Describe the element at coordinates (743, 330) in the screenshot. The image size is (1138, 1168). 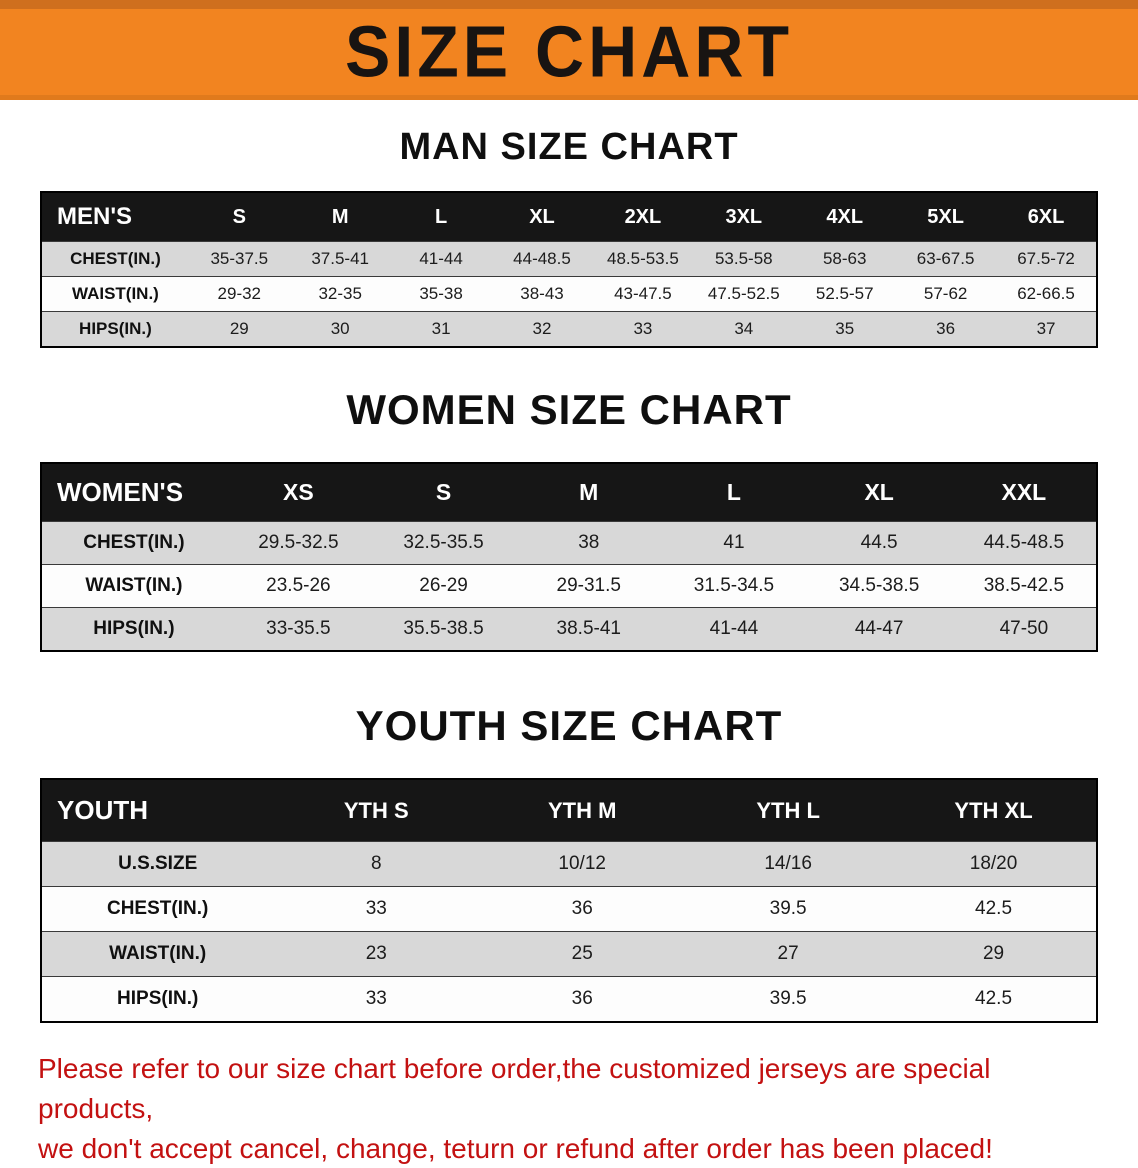
I see `size-value: 34` at that location.